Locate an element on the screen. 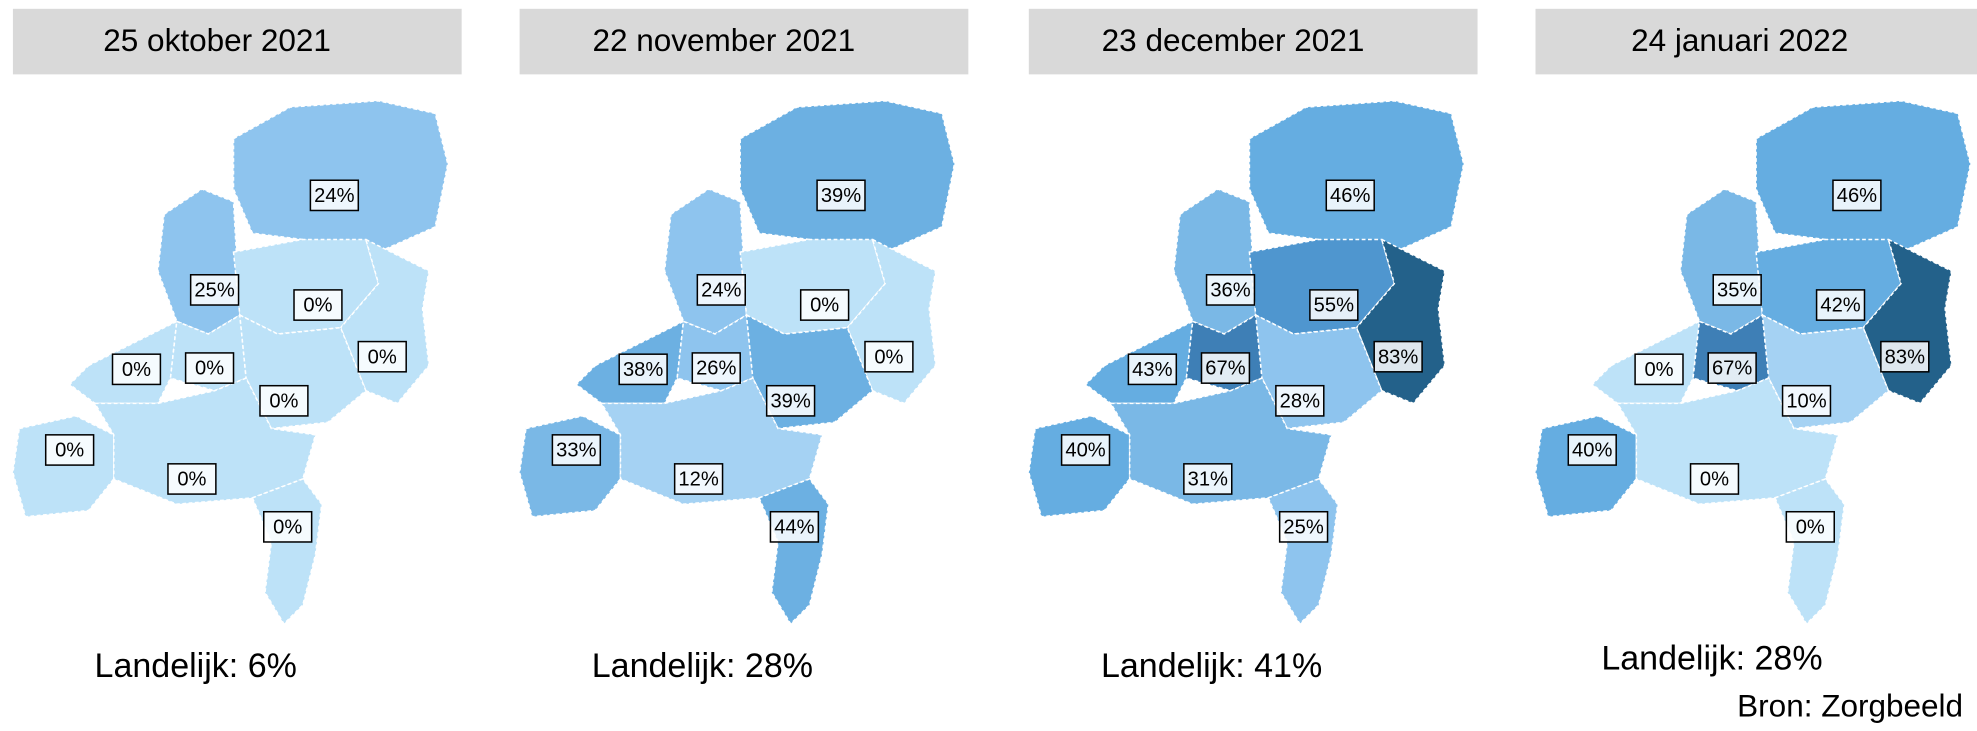 The width and height of the screenshot is (1977, 731). region-label: 12% is located at coordinates (698, 480).